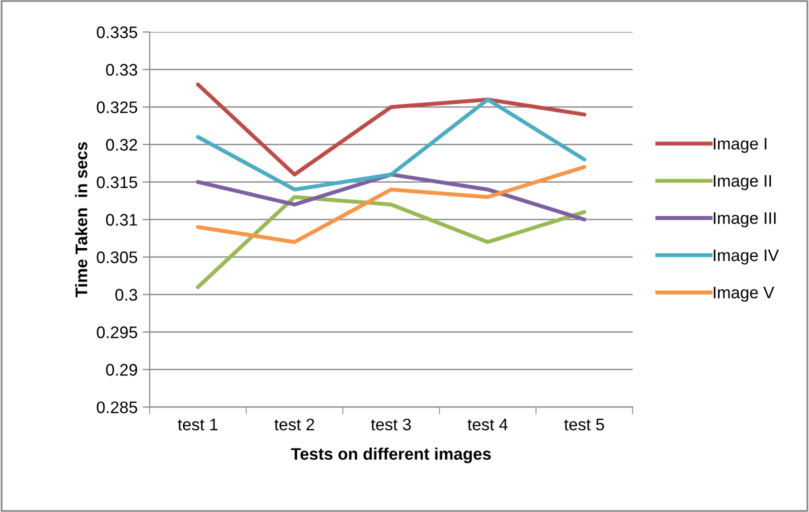  What do you see at coordinates (117, 257) in the screenshot?
I see `y-tick-label: 0.305` at bounding box center [117, 257].